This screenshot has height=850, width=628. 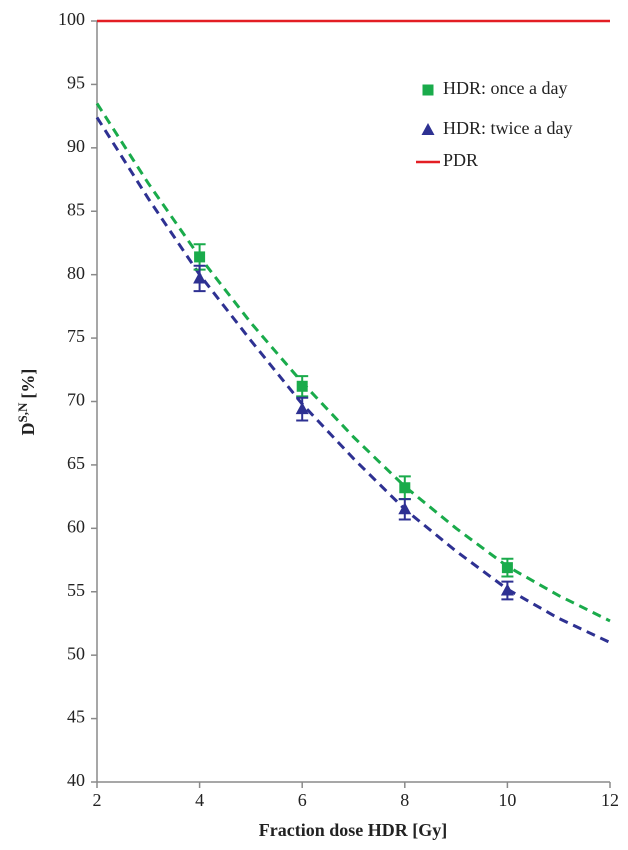 What do you see at coordinates (28, 384) in the screenshot?
I see `y-label-unit: [%]` at bounding box center [28, 384].